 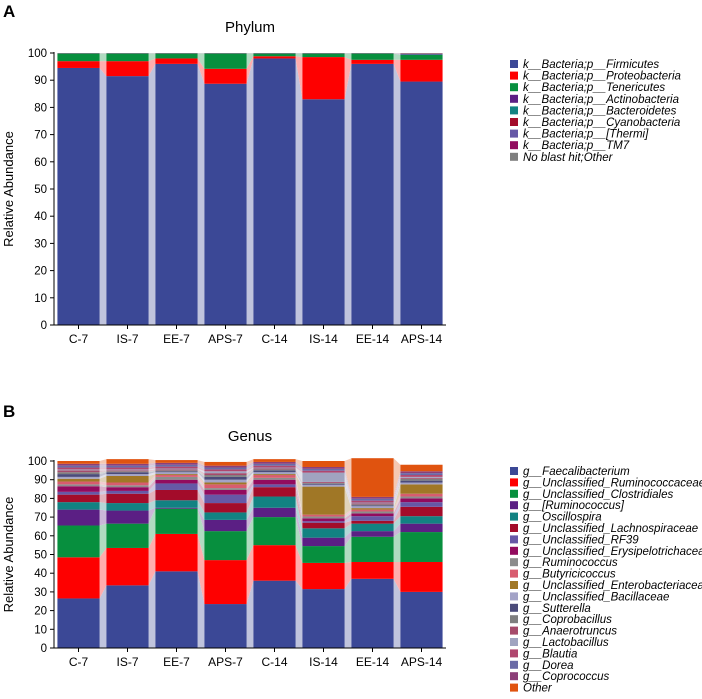 I want to click on y-tick-label: 100, so click(x=37, y=54).